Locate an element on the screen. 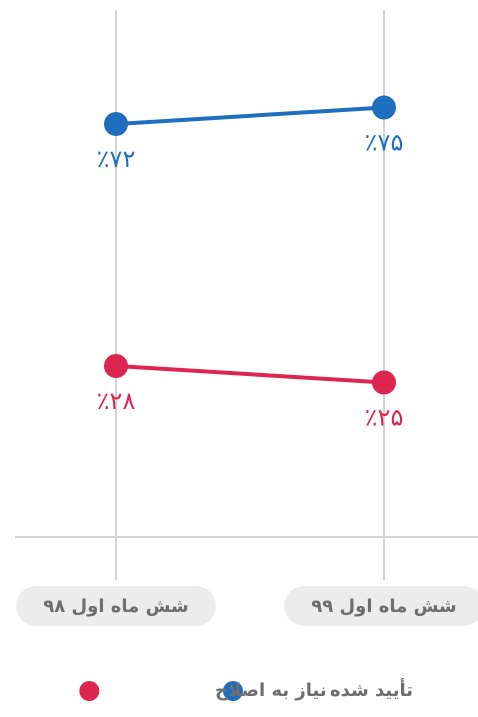 This screenshot has height=717, width=478. data-label: ٪۷۲ is located at coordinates (116, 159).